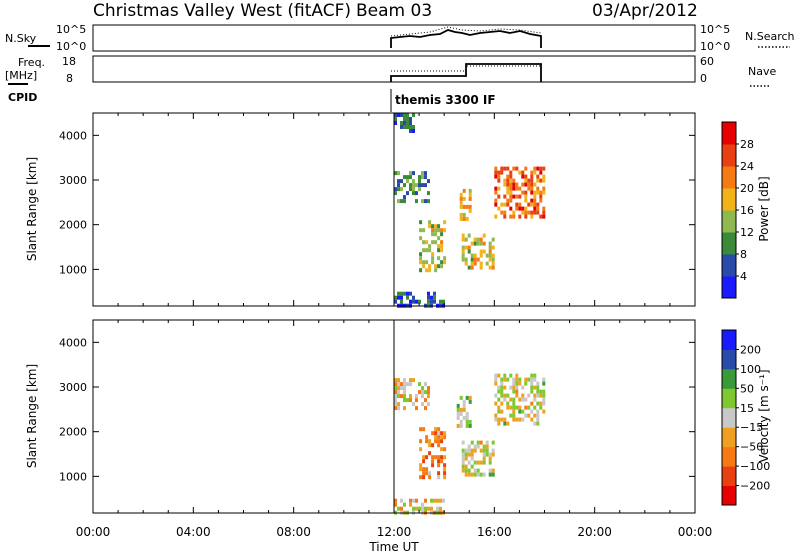 The height and width of the screenshot is (558, 800). Describe the element at coordinates (71, 29) in the screenshot. I see `nsky-tick-top: 10^5` at that location.